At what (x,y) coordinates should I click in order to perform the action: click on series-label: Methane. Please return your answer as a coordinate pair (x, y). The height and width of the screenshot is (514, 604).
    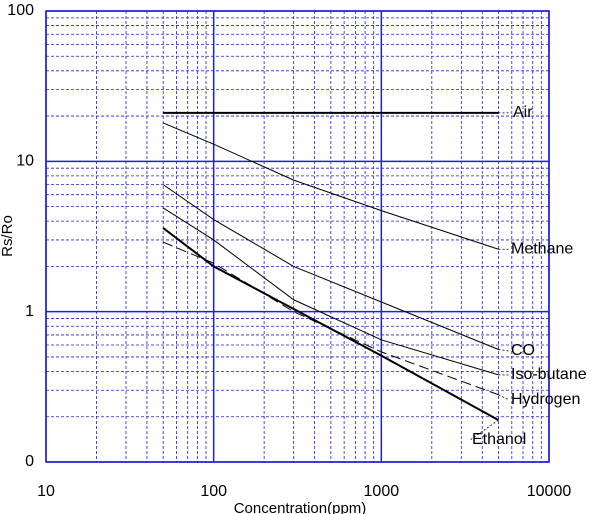
    Looking at the image, I should click on (542, 249).